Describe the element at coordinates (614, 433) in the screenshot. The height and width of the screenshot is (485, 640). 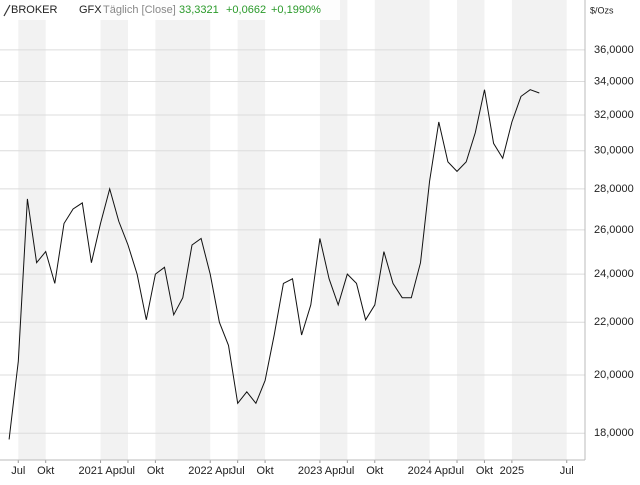
I see `y-tick-label: 18,0000` at that location.